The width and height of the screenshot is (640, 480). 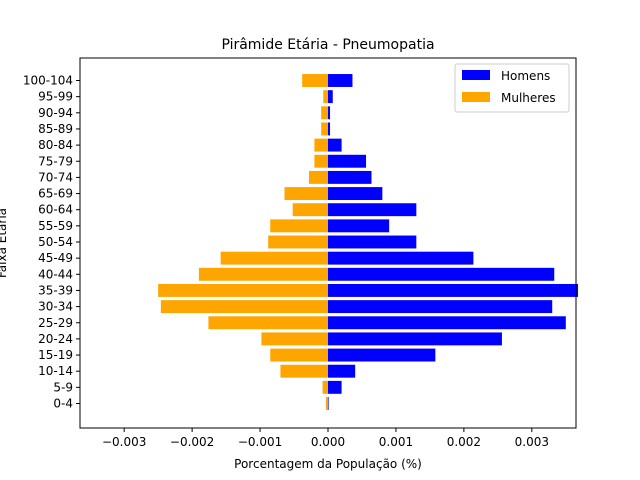 What do you see at coordinates (63, 404) in the screenshot?
I see `y-tick-label: 0-4` at bounding box center [63, 404].